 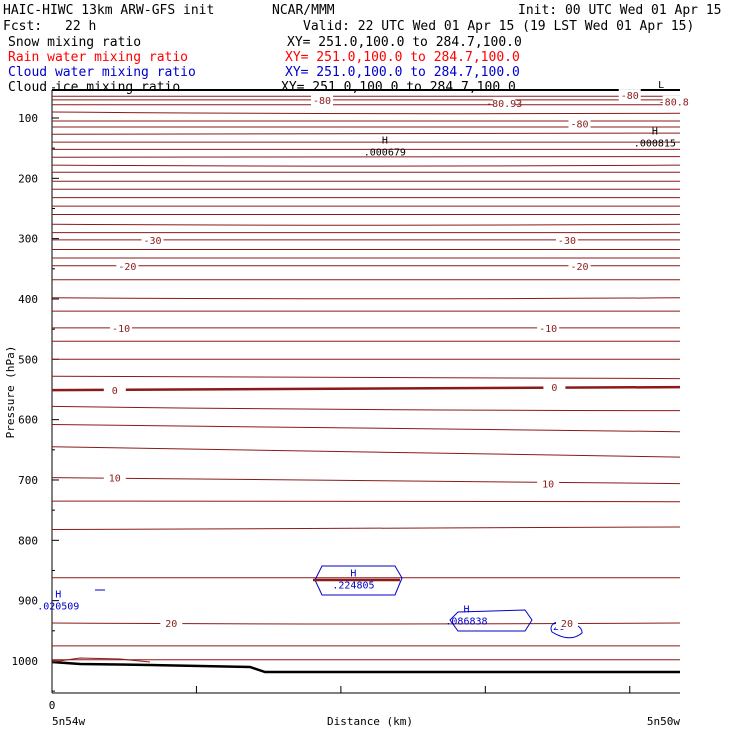 What do you see at coordinates (28, 480) in the screenshot?
I see `y-tick-label: 700` at bounding box center [28, 480].